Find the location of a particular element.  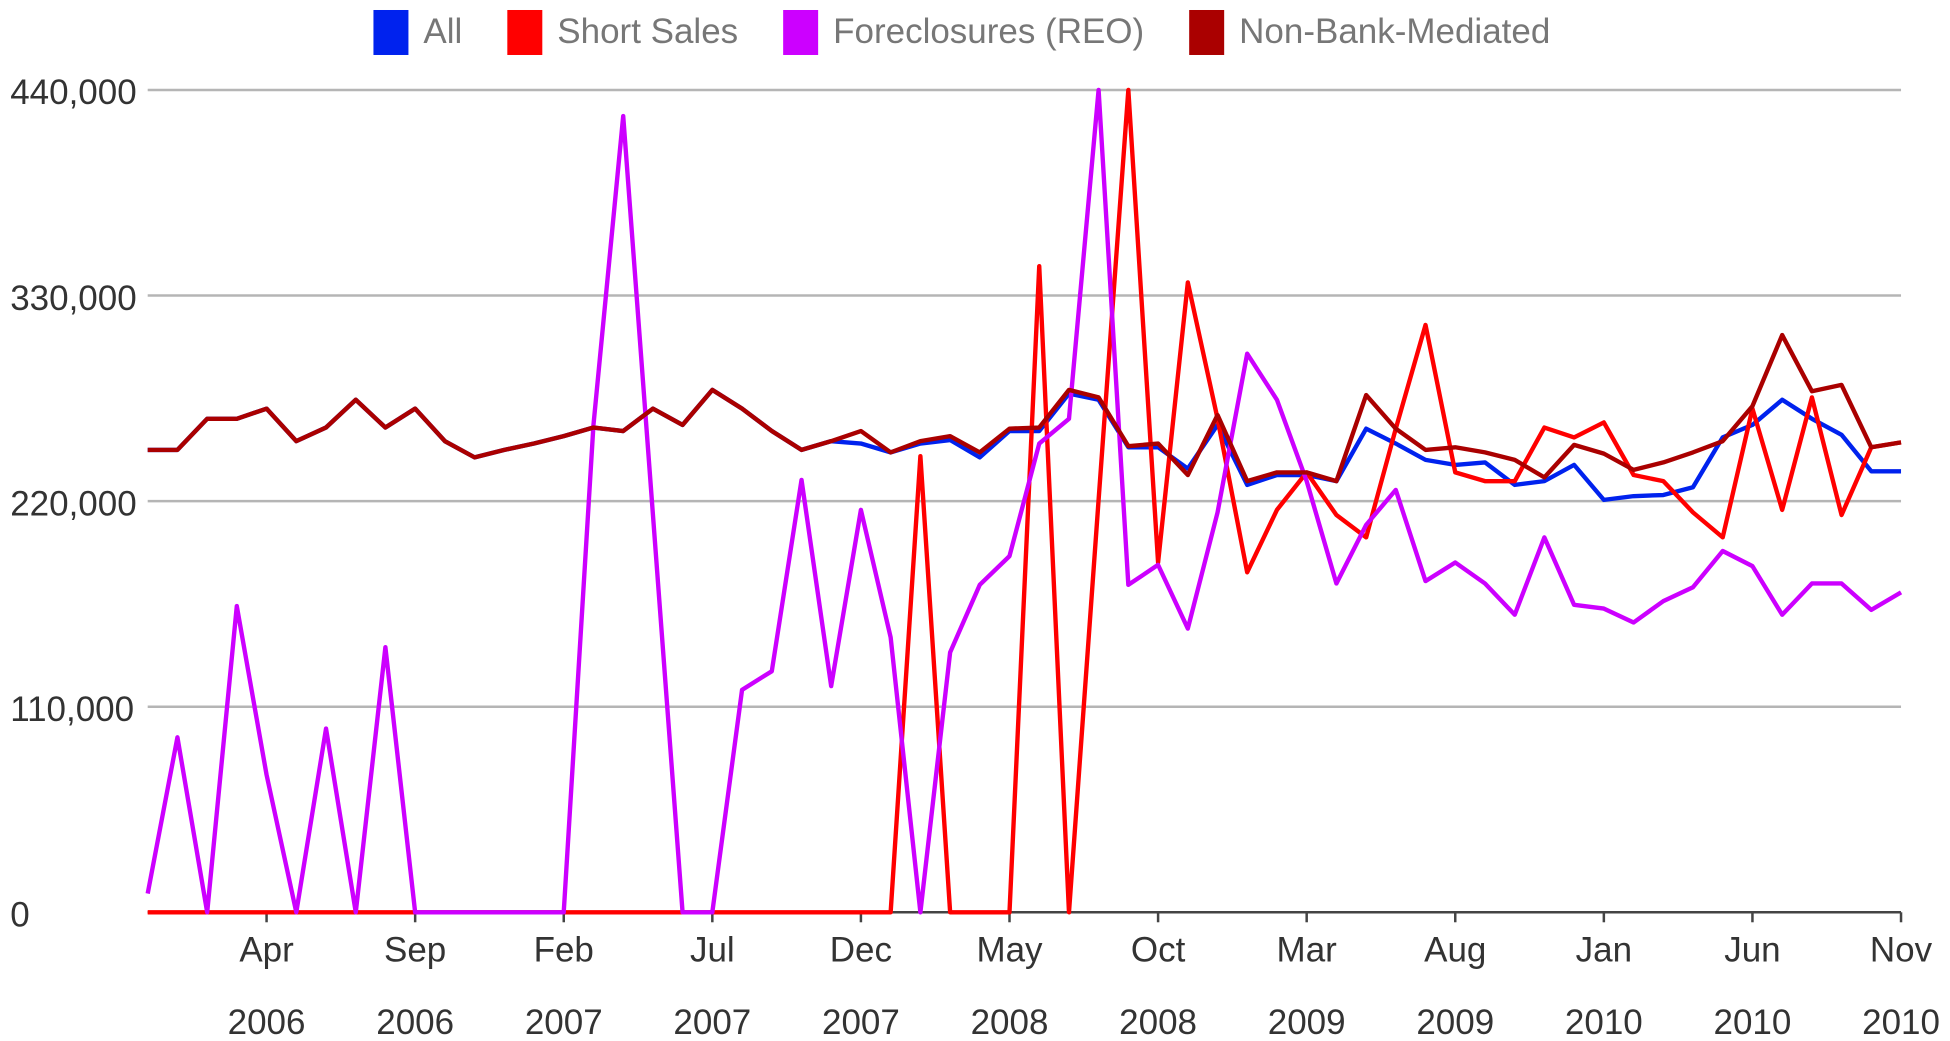

x-tick-label: Mar is located at coordinates (1307, 950).